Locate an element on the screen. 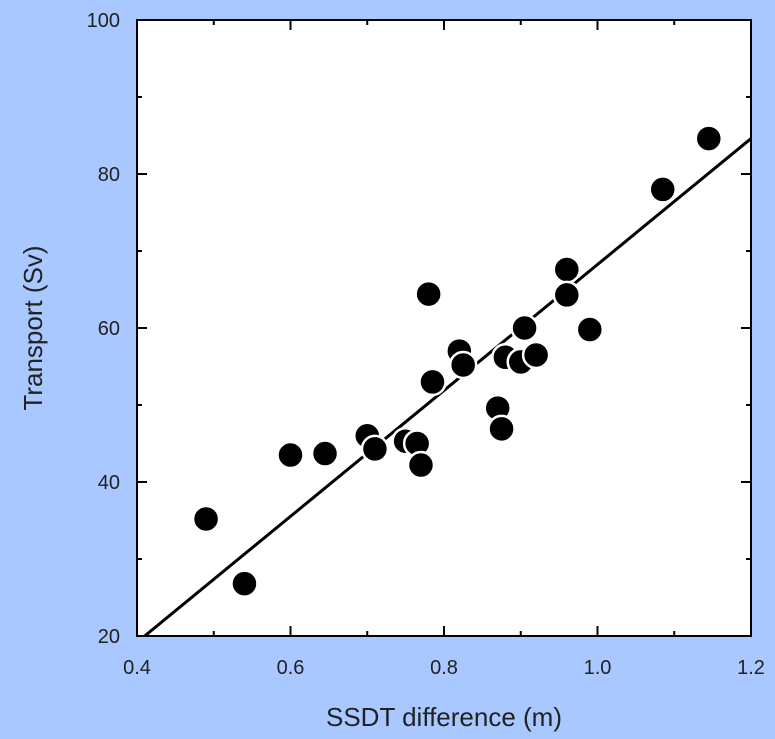 The image size is (775, 739). x-axis-label: SSDT difference (m) is located at coordinates (444, 717).